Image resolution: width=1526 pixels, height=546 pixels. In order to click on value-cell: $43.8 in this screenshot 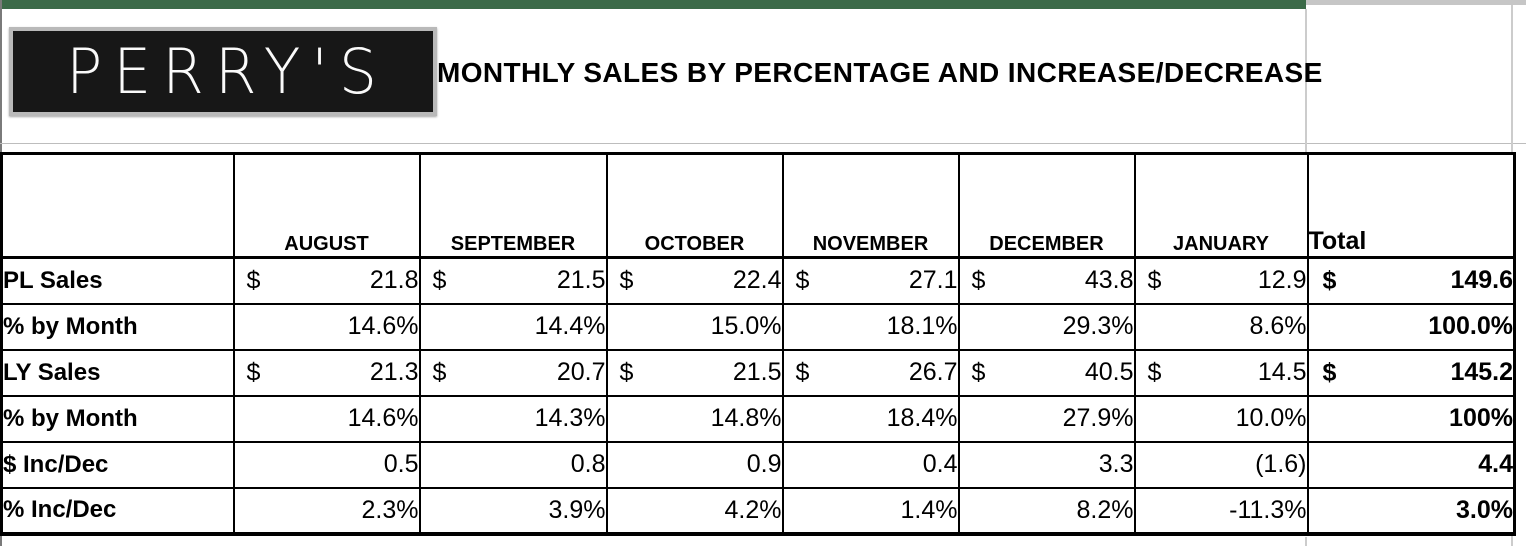, I will do `click(1046, 280)`.